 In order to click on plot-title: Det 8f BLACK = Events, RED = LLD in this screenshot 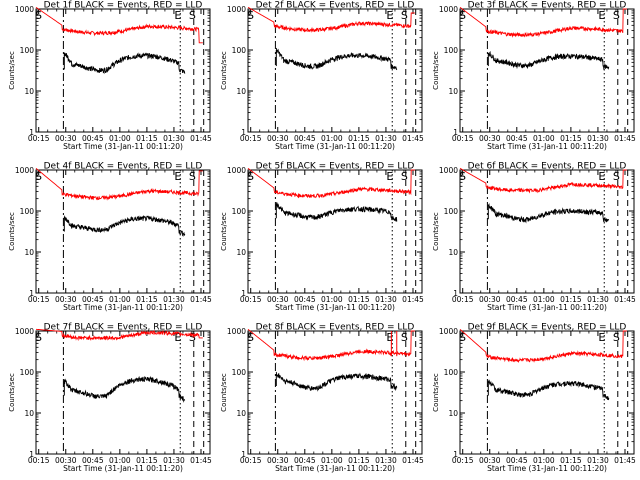, I will do `click(335, 328)`.